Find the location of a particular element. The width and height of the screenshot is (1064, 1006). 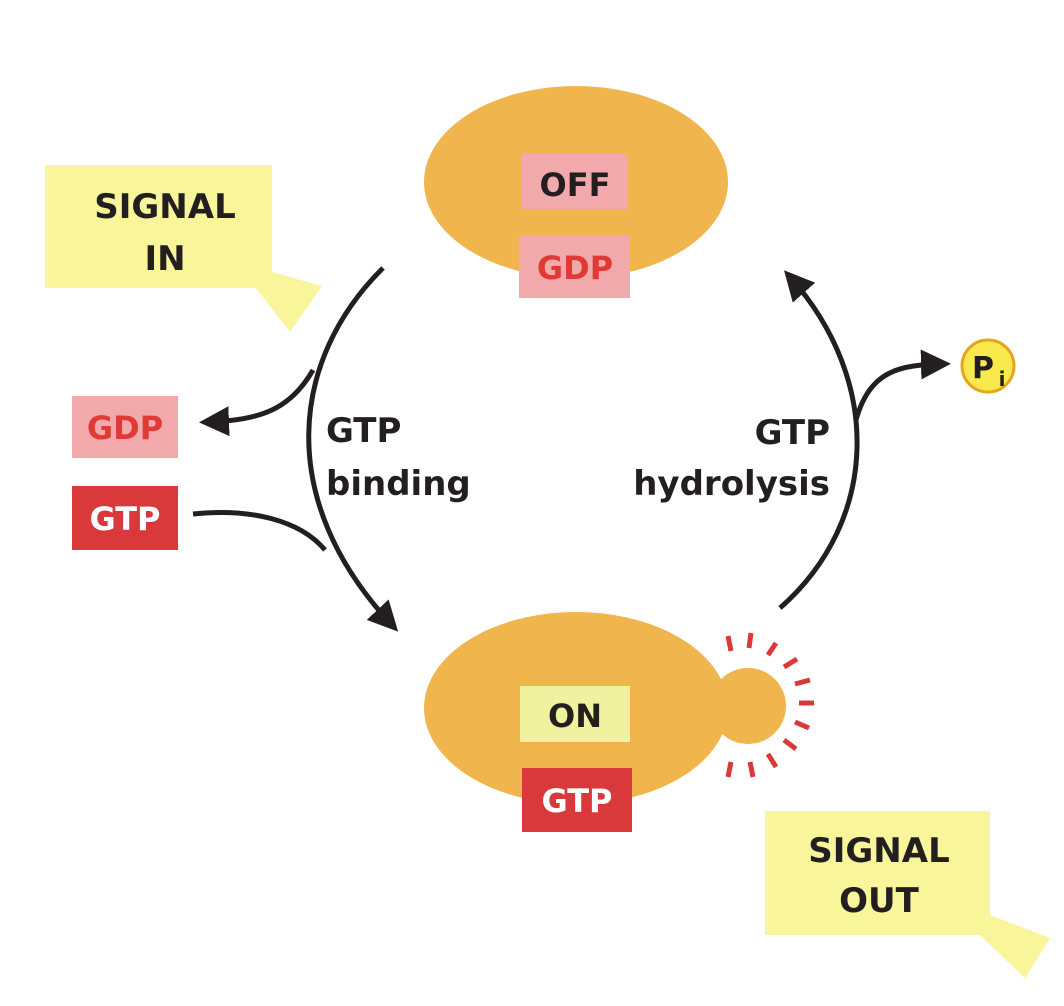

active-signal-rays is located at coordinates (769, 705).